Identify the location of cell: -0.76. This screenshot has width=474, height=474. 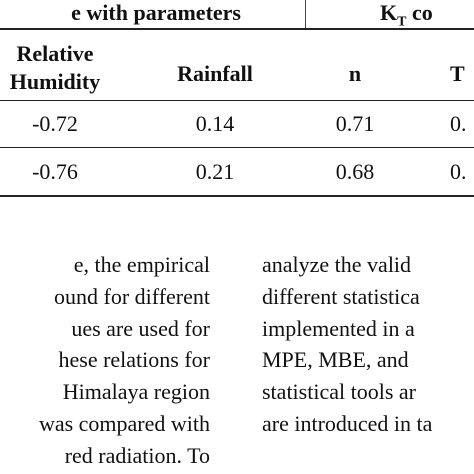
(55, 171).